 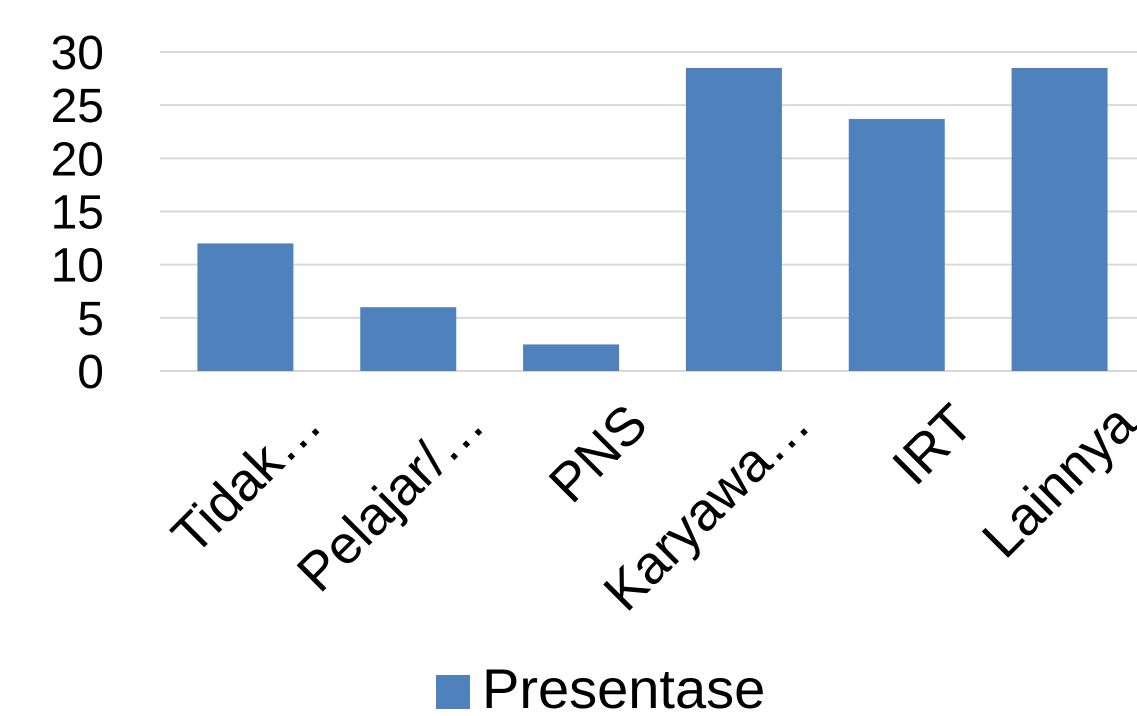 What do you see at coordinates (77, 159) in the screenshot?
I see `y-tick-label: 20` at bounding box center [77, 159].